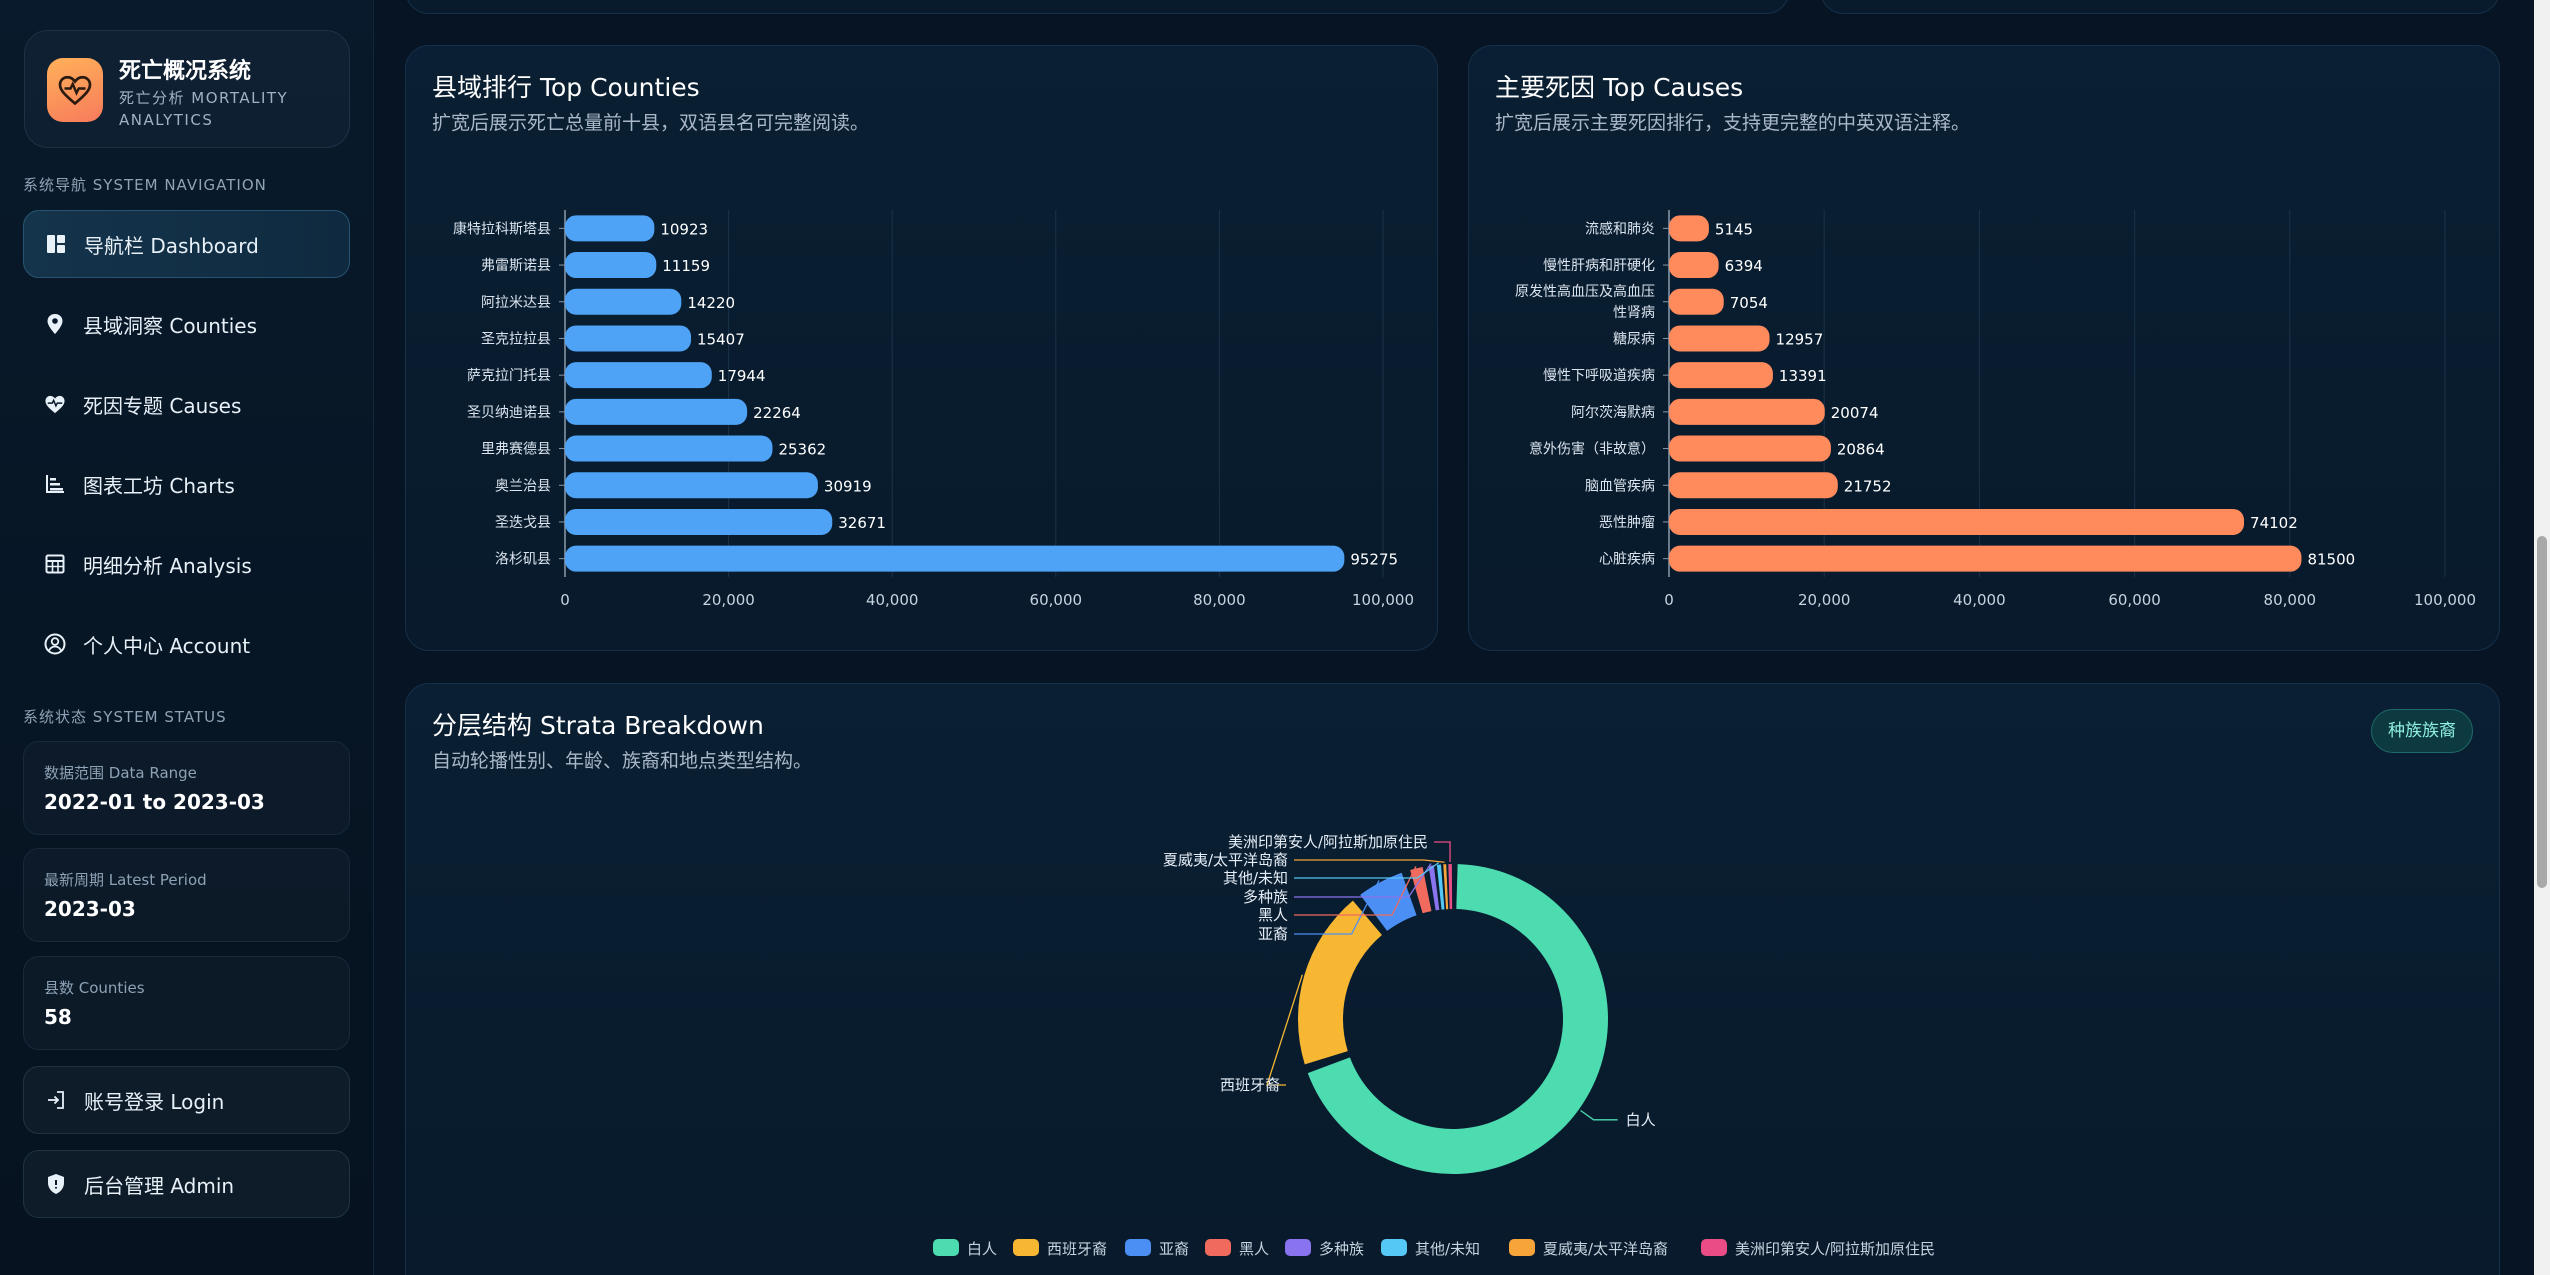 The width and height of the screenshot is (2550, 1275). I want to click on bar-value-label: 20074, so click(1855, 413).